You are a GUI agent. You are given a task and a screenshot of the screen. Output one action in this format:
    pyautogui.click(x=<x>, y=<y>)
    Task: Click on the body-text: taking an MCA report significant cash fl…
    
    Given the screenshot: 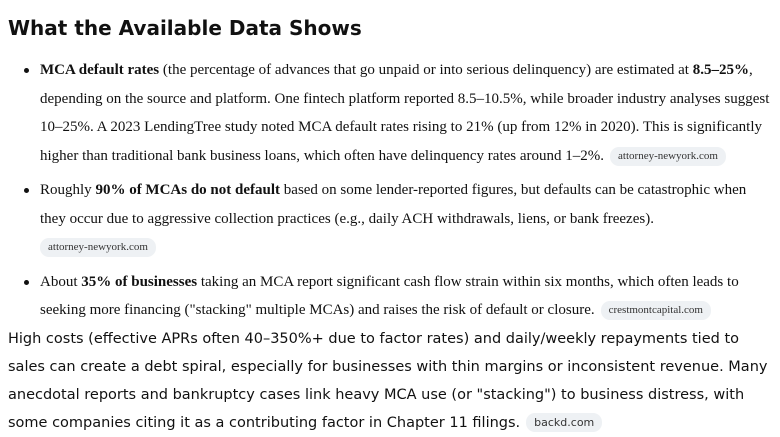 What is the action you would take?
    pyautogui.click(x=389, y=296)
    